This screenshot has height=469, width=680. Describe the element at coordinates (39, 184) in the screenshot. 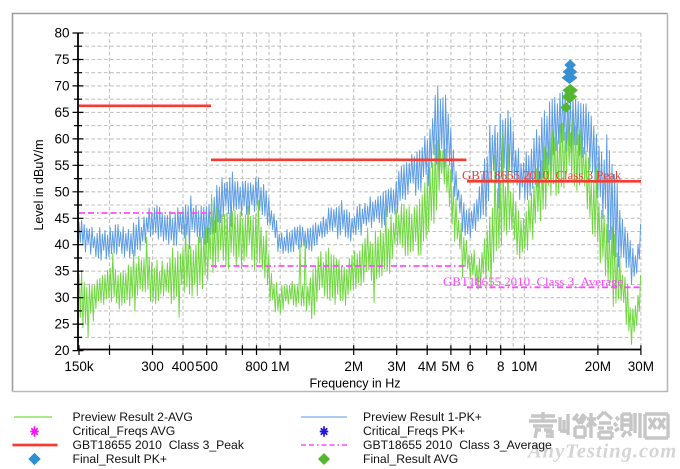

I see `svg-text: Level in dBuV/m` at that location.